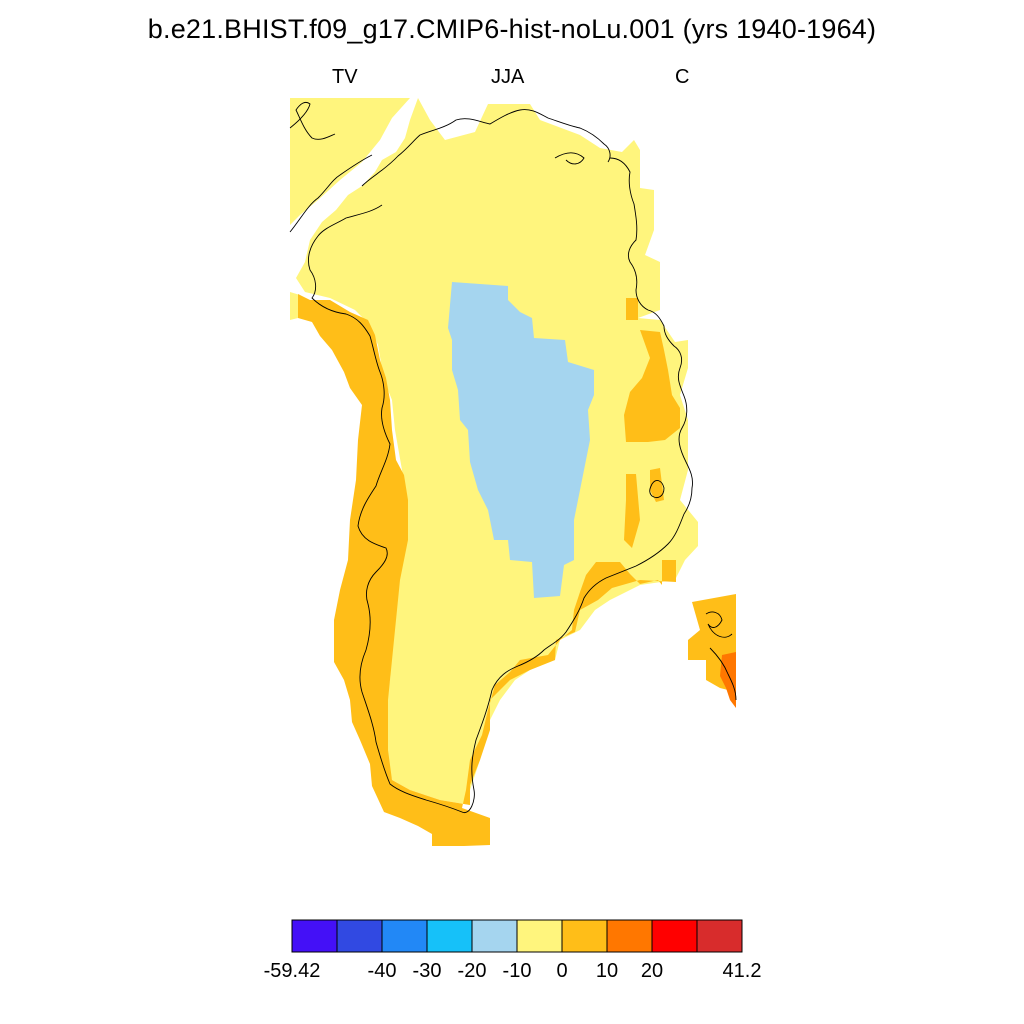 Image resolution: width=1024 pixels, height=1024 pixels. What do you see at coordinates (682, 77) in the screenshot?
I see `units-label: C` at bounding box center [682, 77].